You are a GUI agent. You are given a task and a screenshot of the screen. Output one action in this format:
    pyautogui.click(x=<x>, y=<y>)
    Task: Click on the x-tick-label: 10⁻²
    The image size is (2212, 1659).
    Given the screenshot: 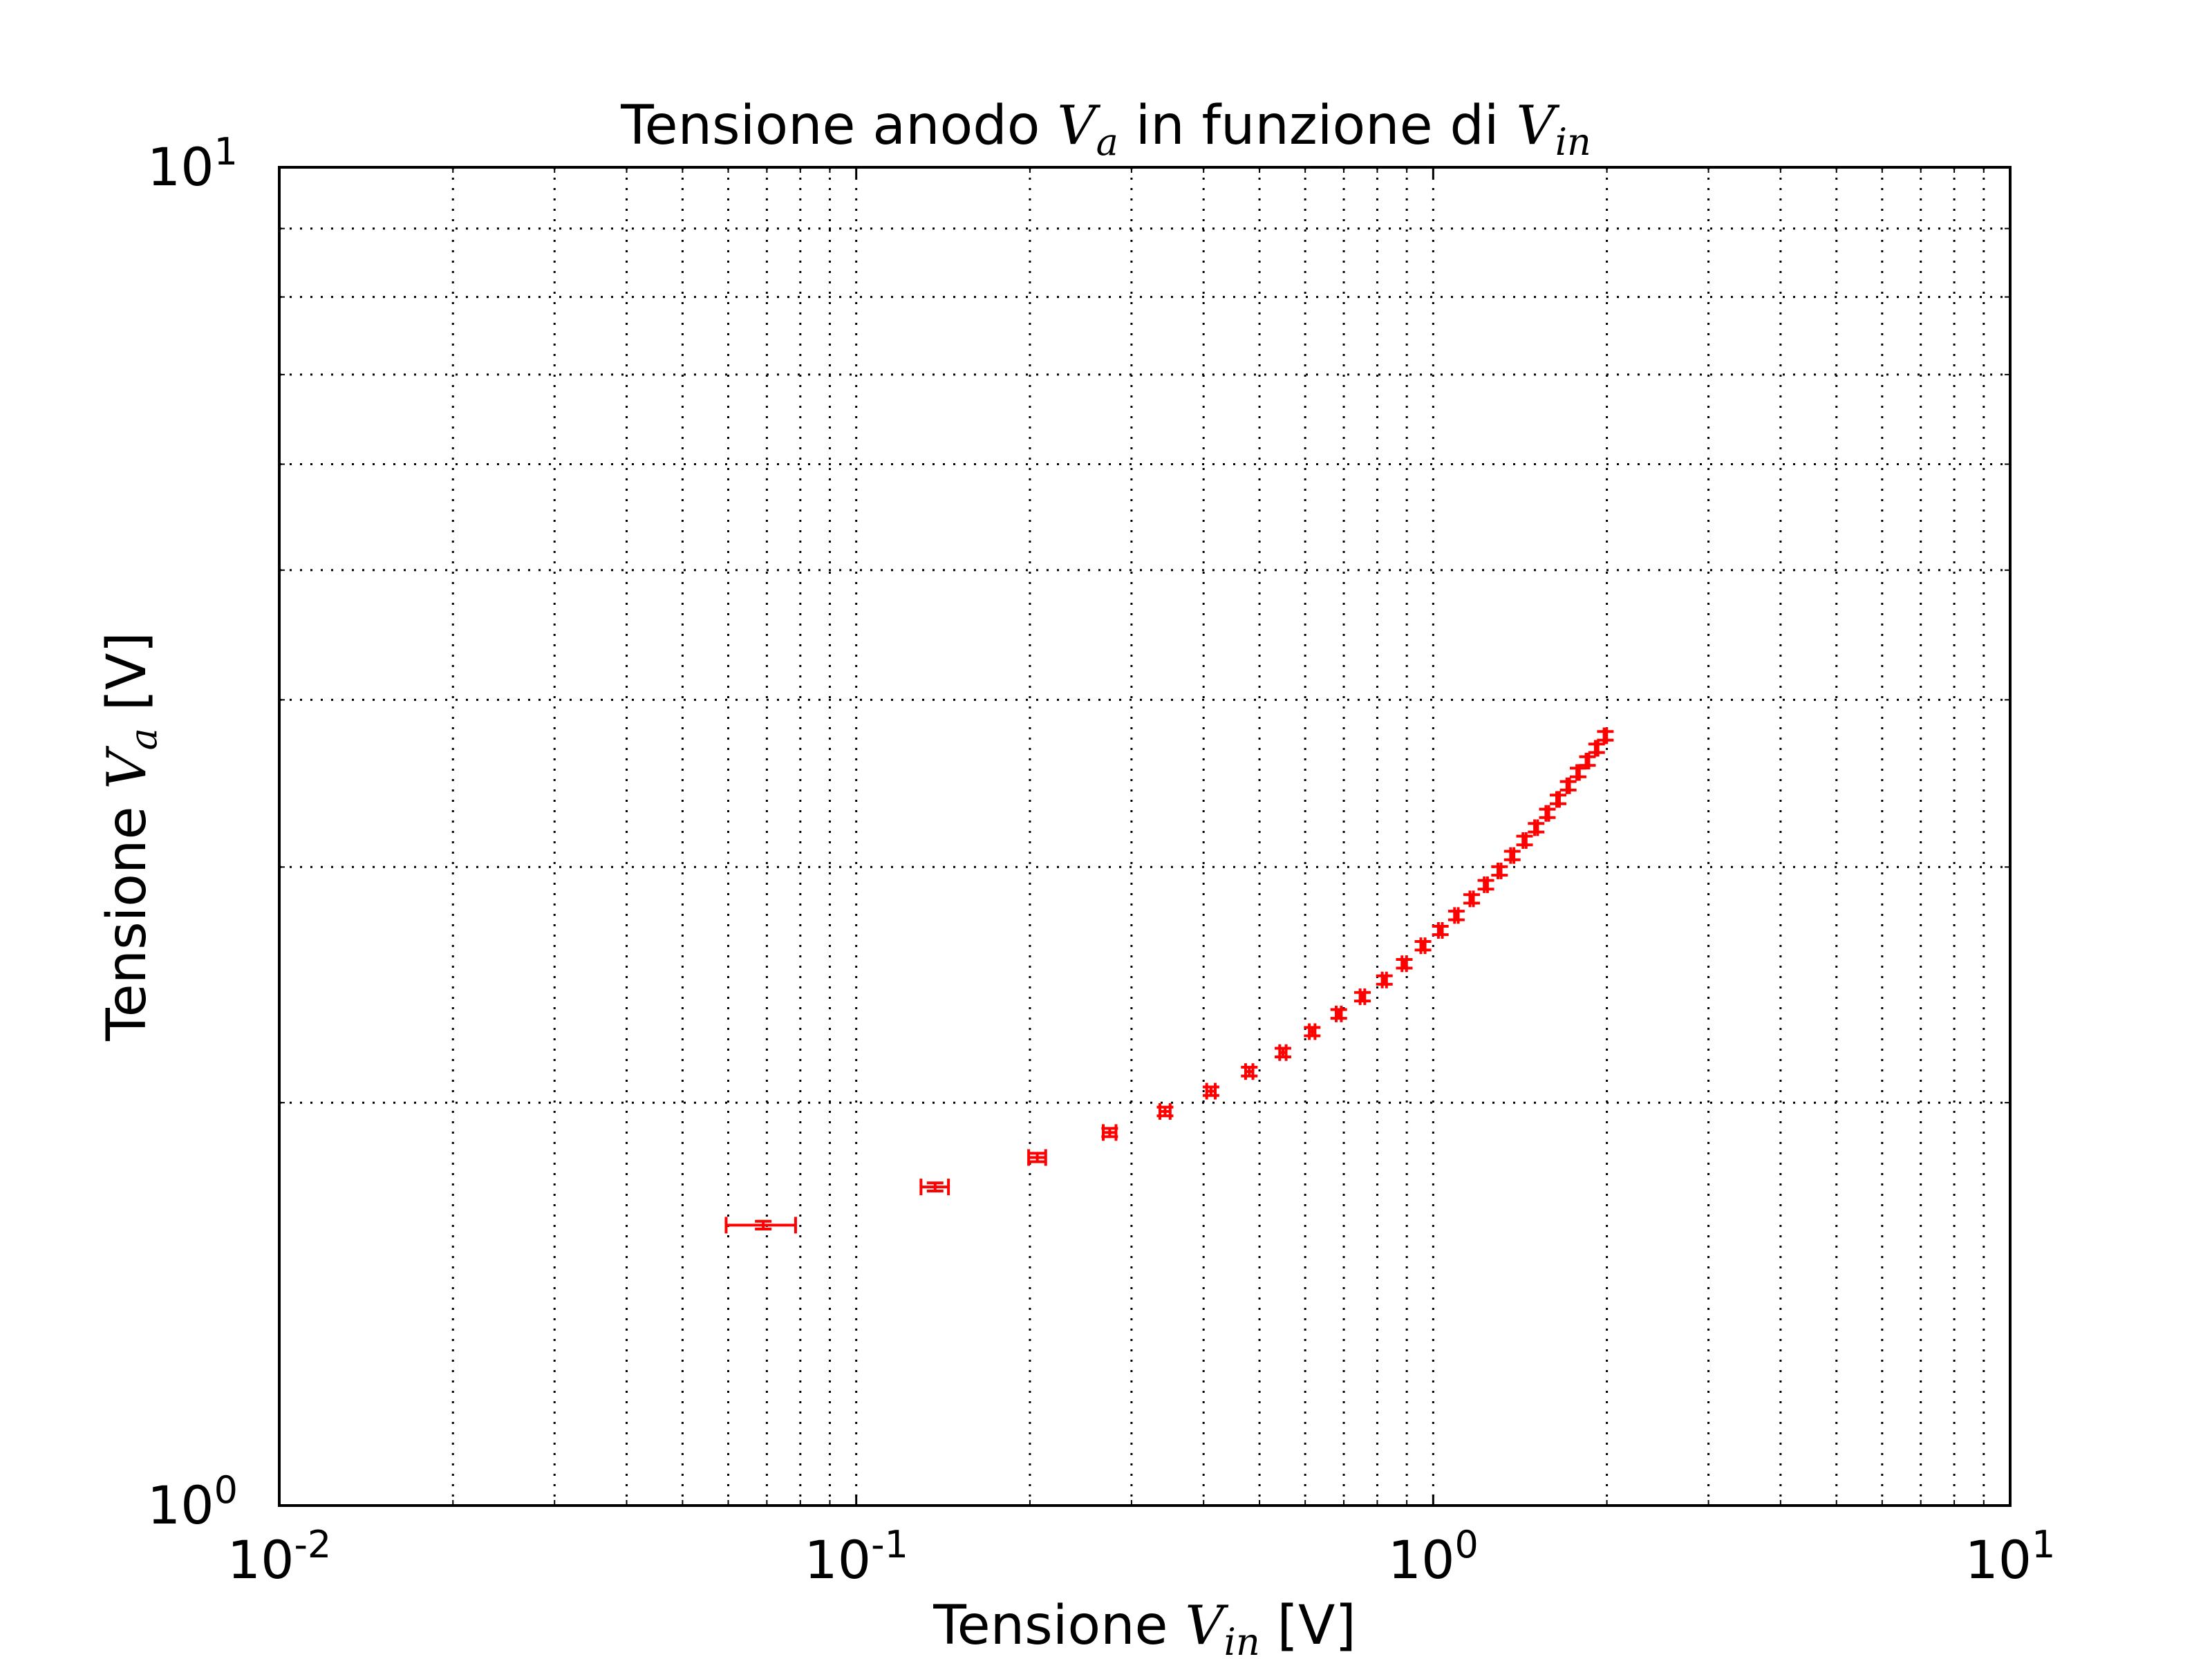 What is the action you would take?
    pyautogui.click(x=279, y=1557)
    